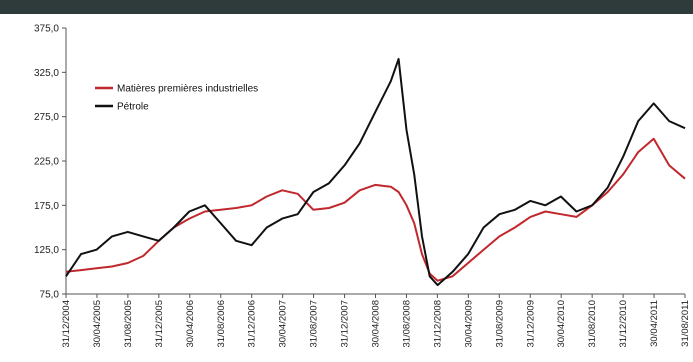 The height and width of the screenshot is (362, 693). Describe the element at coordinates (46, 73) in the screenshot. I see `y-tick-label: 325,0` at that location.